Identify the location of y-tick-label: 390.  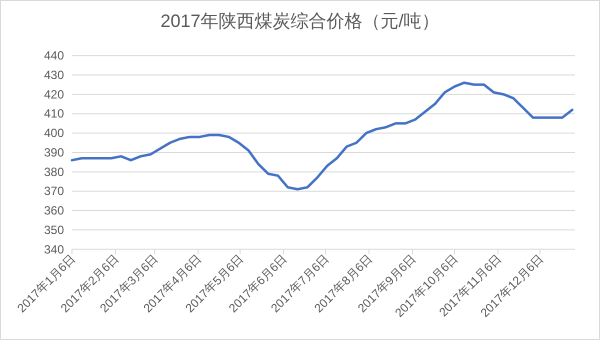
(54, 152).